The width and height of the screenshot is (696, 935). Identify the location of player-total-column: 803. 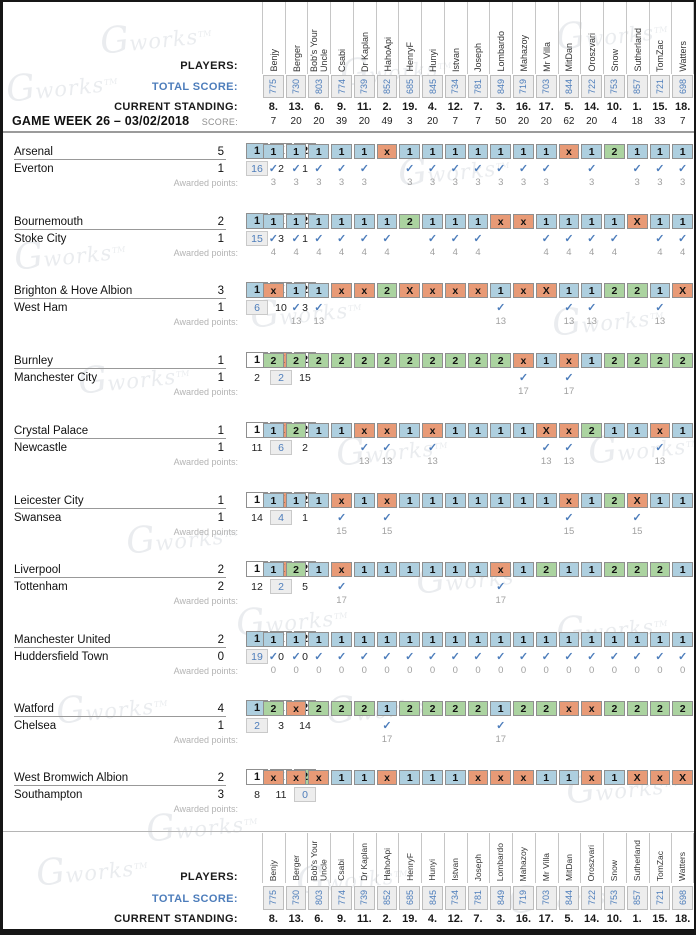
(318, 86).